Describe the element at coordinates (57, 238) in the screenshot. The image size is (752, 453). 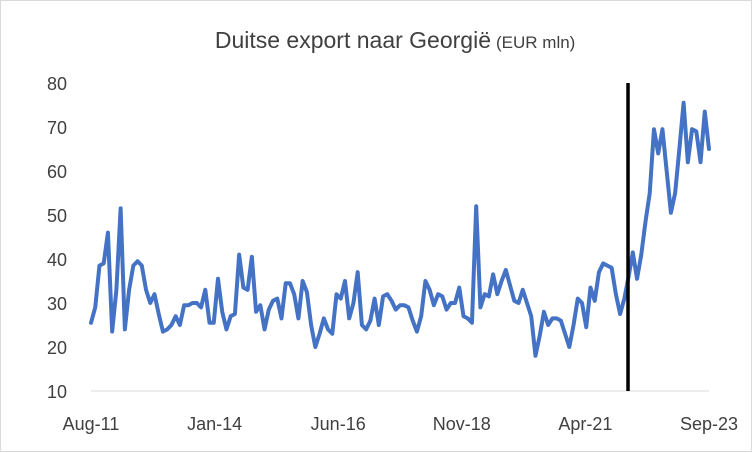
I see `y-axis-ticks: 10 20 30 40 50 60 70 80` at that location.